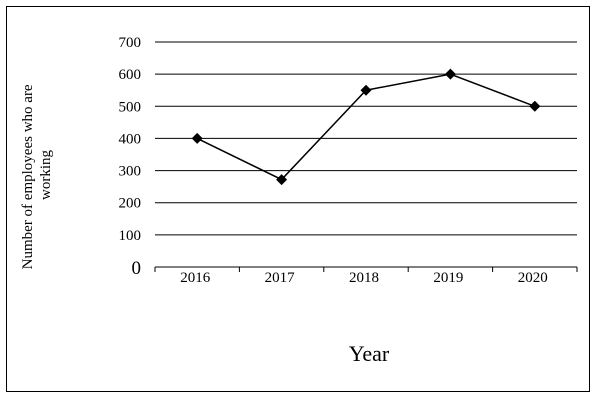 The height and width of the screenshot is (400, 598). I want to click on y-tick-label: 600, so click(130, 75).